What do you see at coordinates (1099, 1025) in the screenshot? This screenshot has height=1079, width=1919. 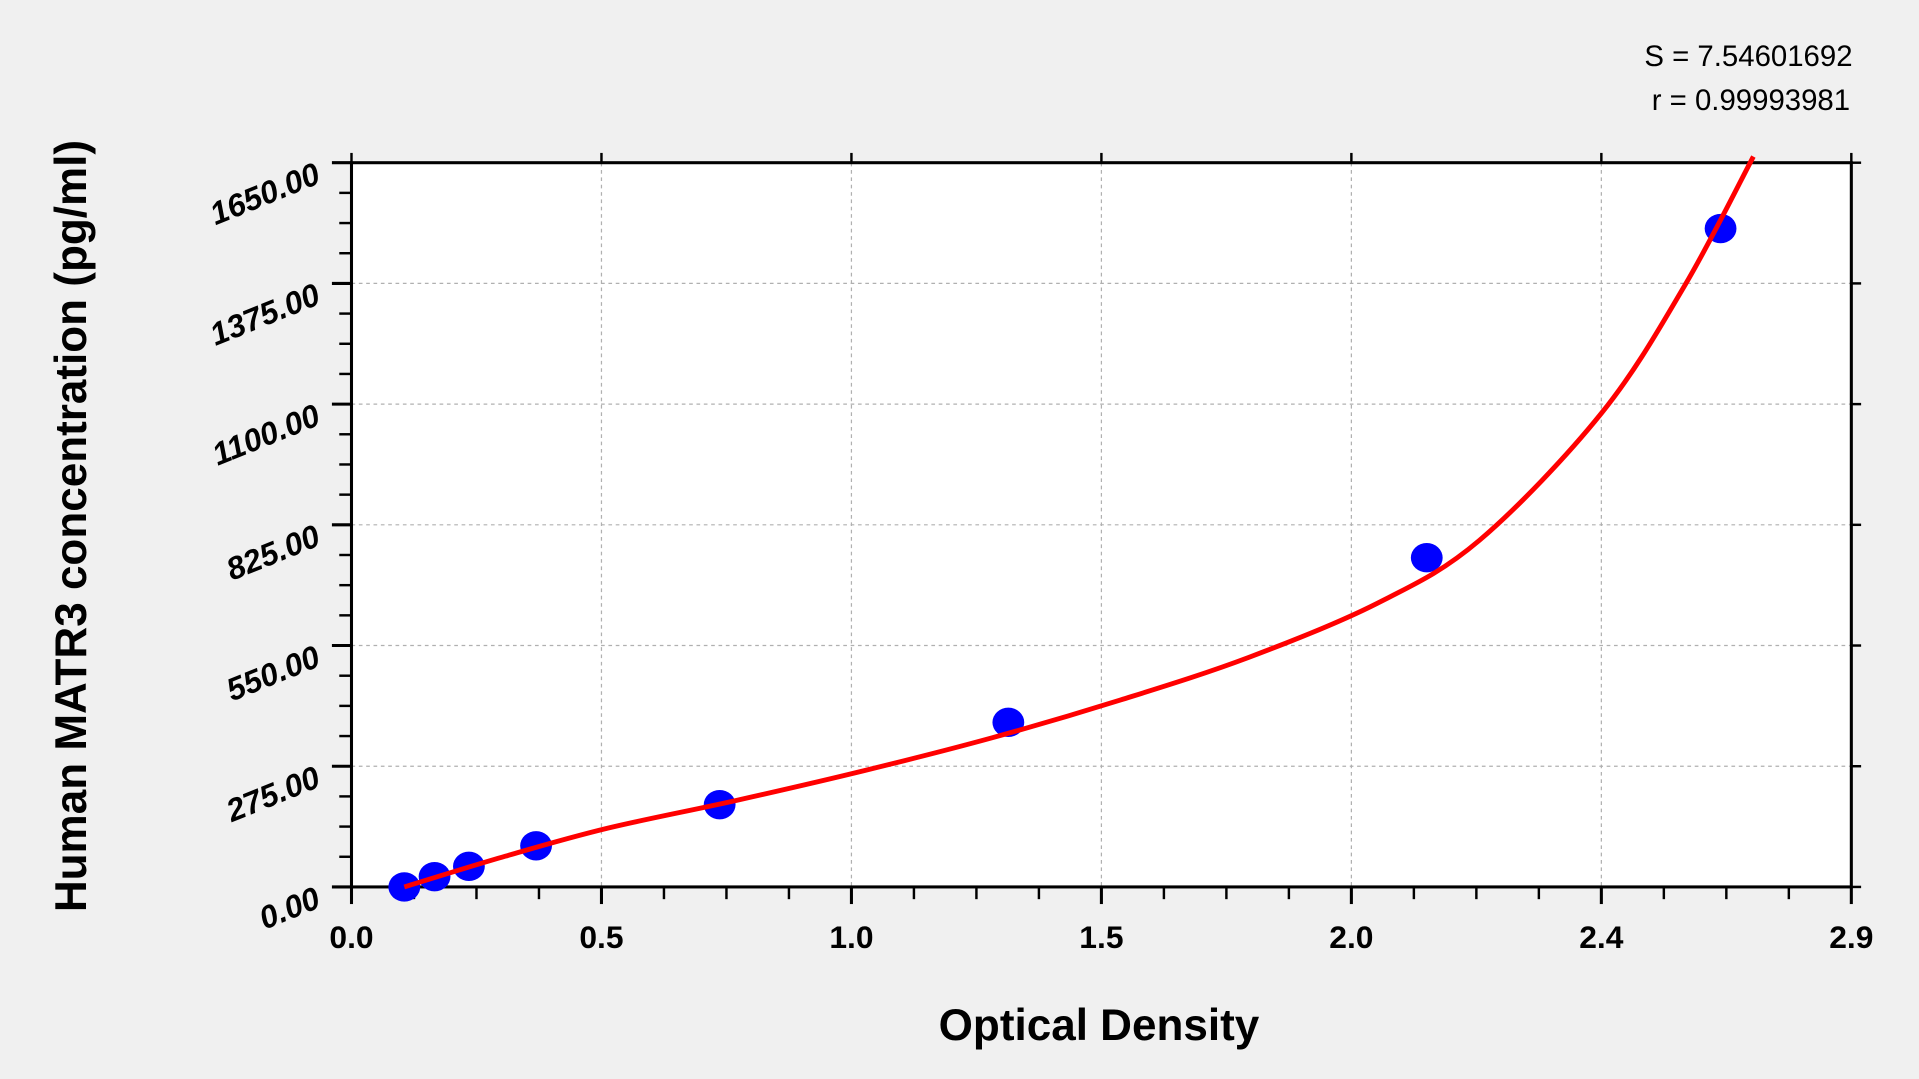 I see `x-axis-title: Optical Density` at bounding box center [1099, 1025].